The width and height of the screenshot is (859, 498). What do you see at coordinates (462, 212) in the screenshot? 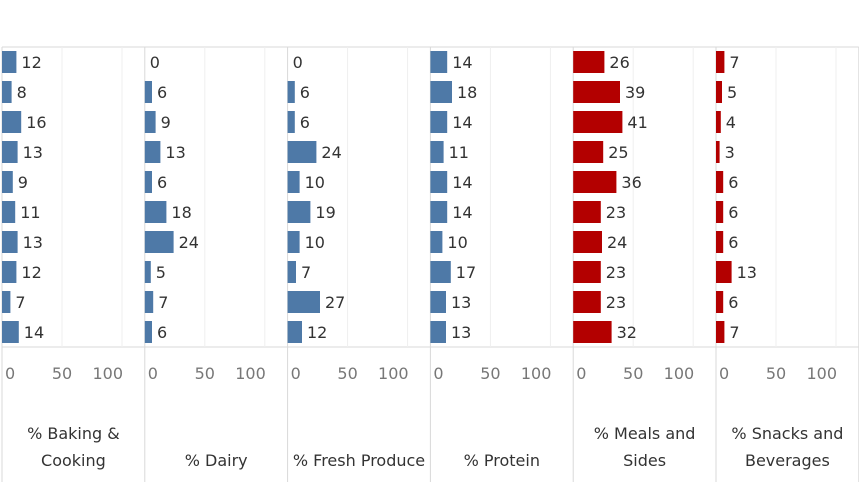
I see `data-label-panel-4-row-6: 14` at bounding box center [462, 212].